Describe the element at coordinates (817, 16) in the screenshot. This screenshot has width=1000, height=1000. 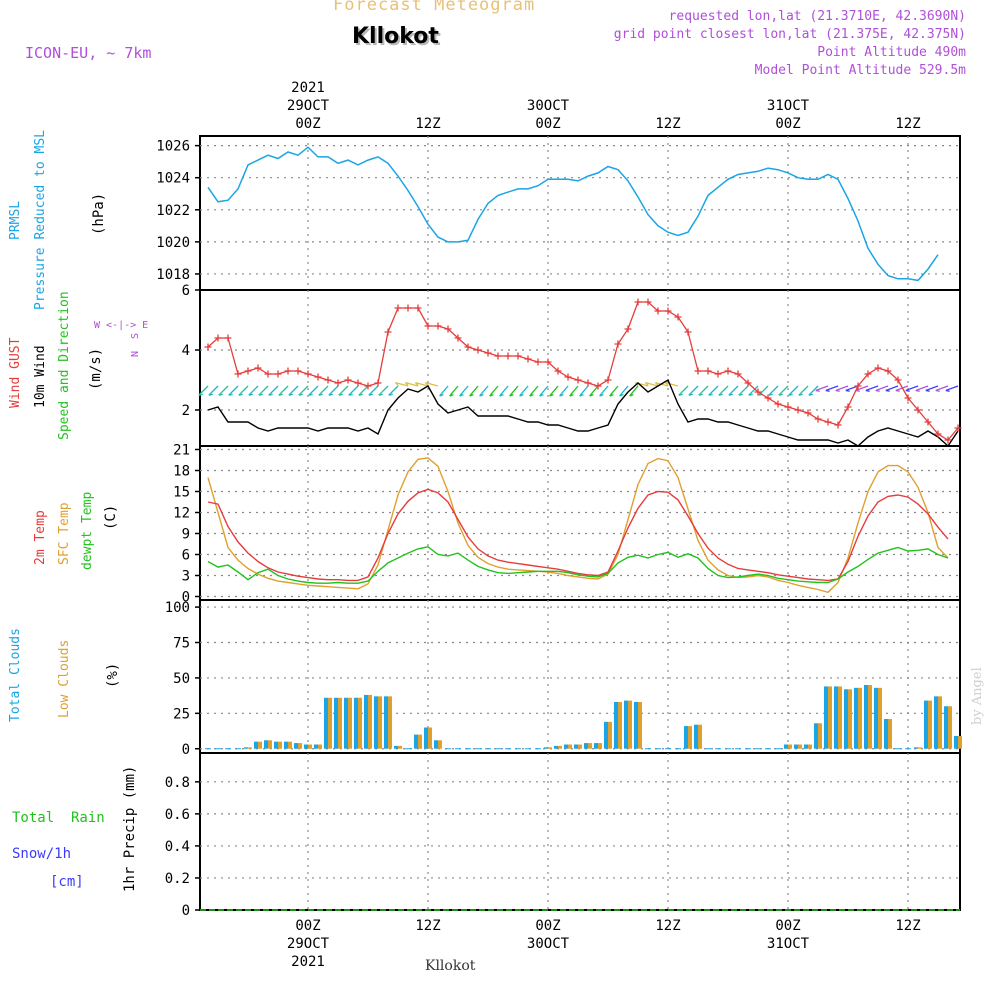
I see `requested-coords: requested lon,lat (21.3710E, 42.3690N)` at that location.